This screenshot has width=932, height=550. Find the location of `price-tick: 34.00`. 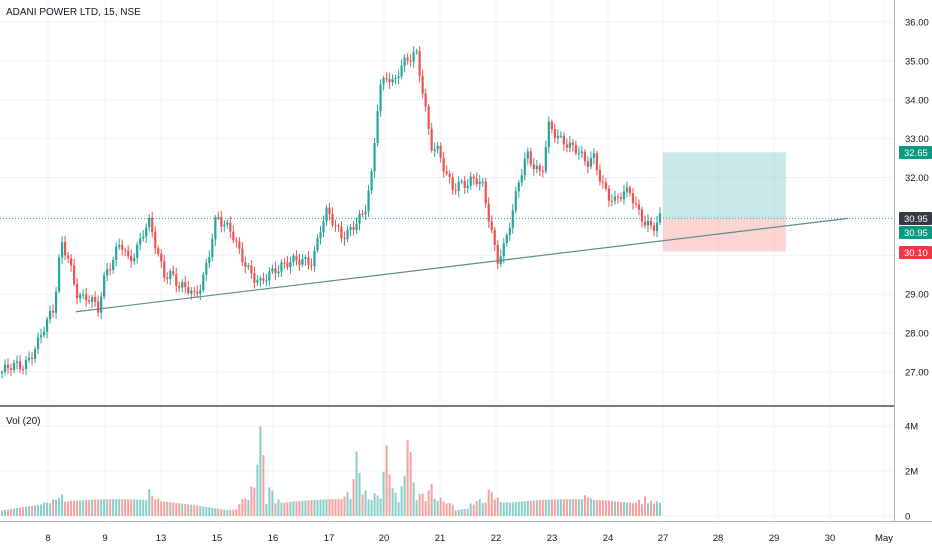

price-tick: 34.00 is located at coordinates (917, 100).